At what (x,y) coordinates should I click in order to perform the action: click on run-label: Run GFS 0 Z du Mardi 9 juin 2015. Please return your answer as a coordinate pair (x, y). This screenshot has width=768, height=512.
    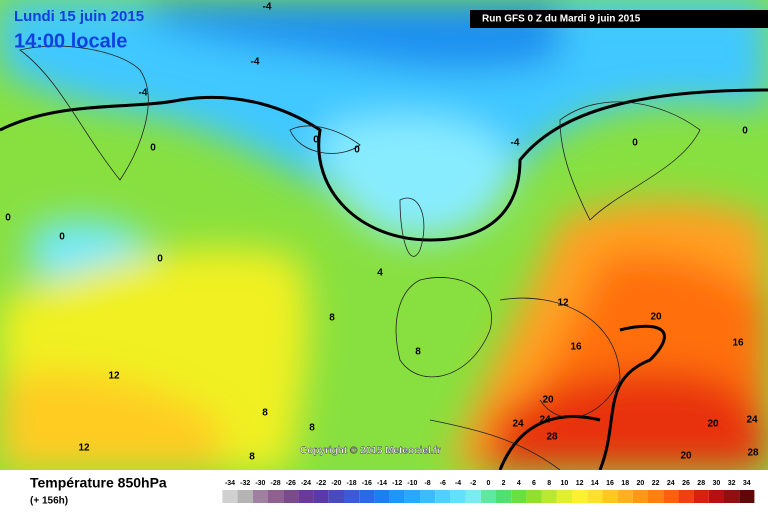
    Looking at the image, I should click on (561, 19).